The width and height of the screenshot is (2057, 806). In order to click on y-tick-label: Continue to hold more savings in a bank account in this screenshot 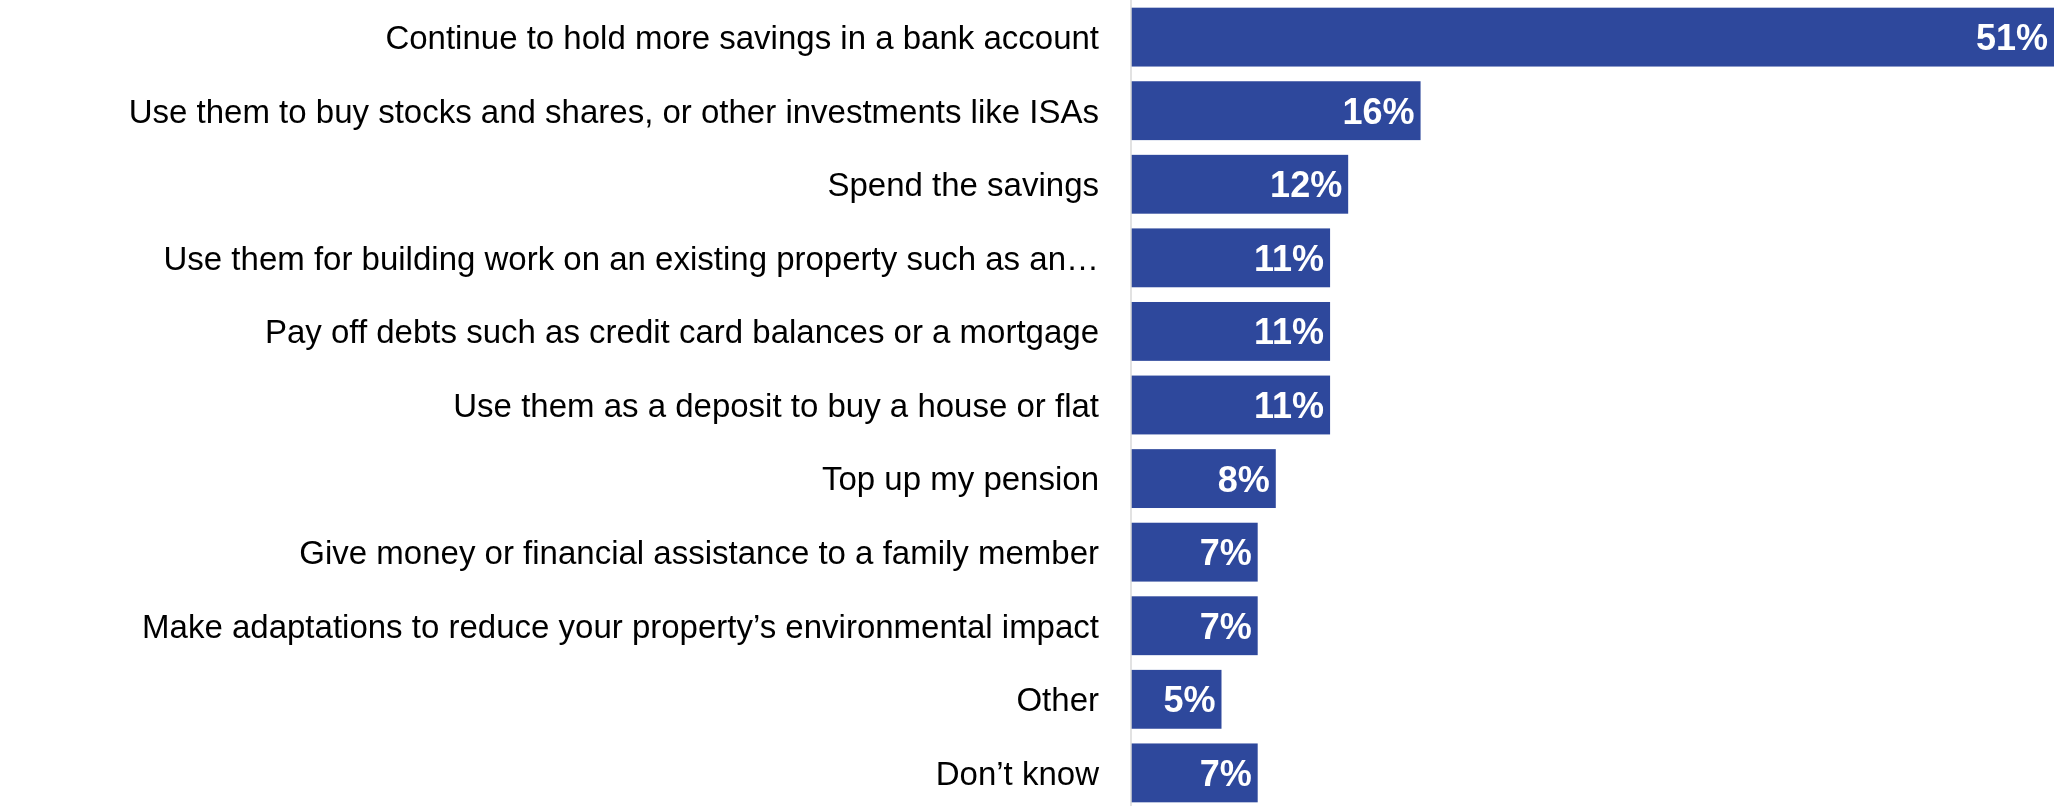, I will do `click(742, 37)`.